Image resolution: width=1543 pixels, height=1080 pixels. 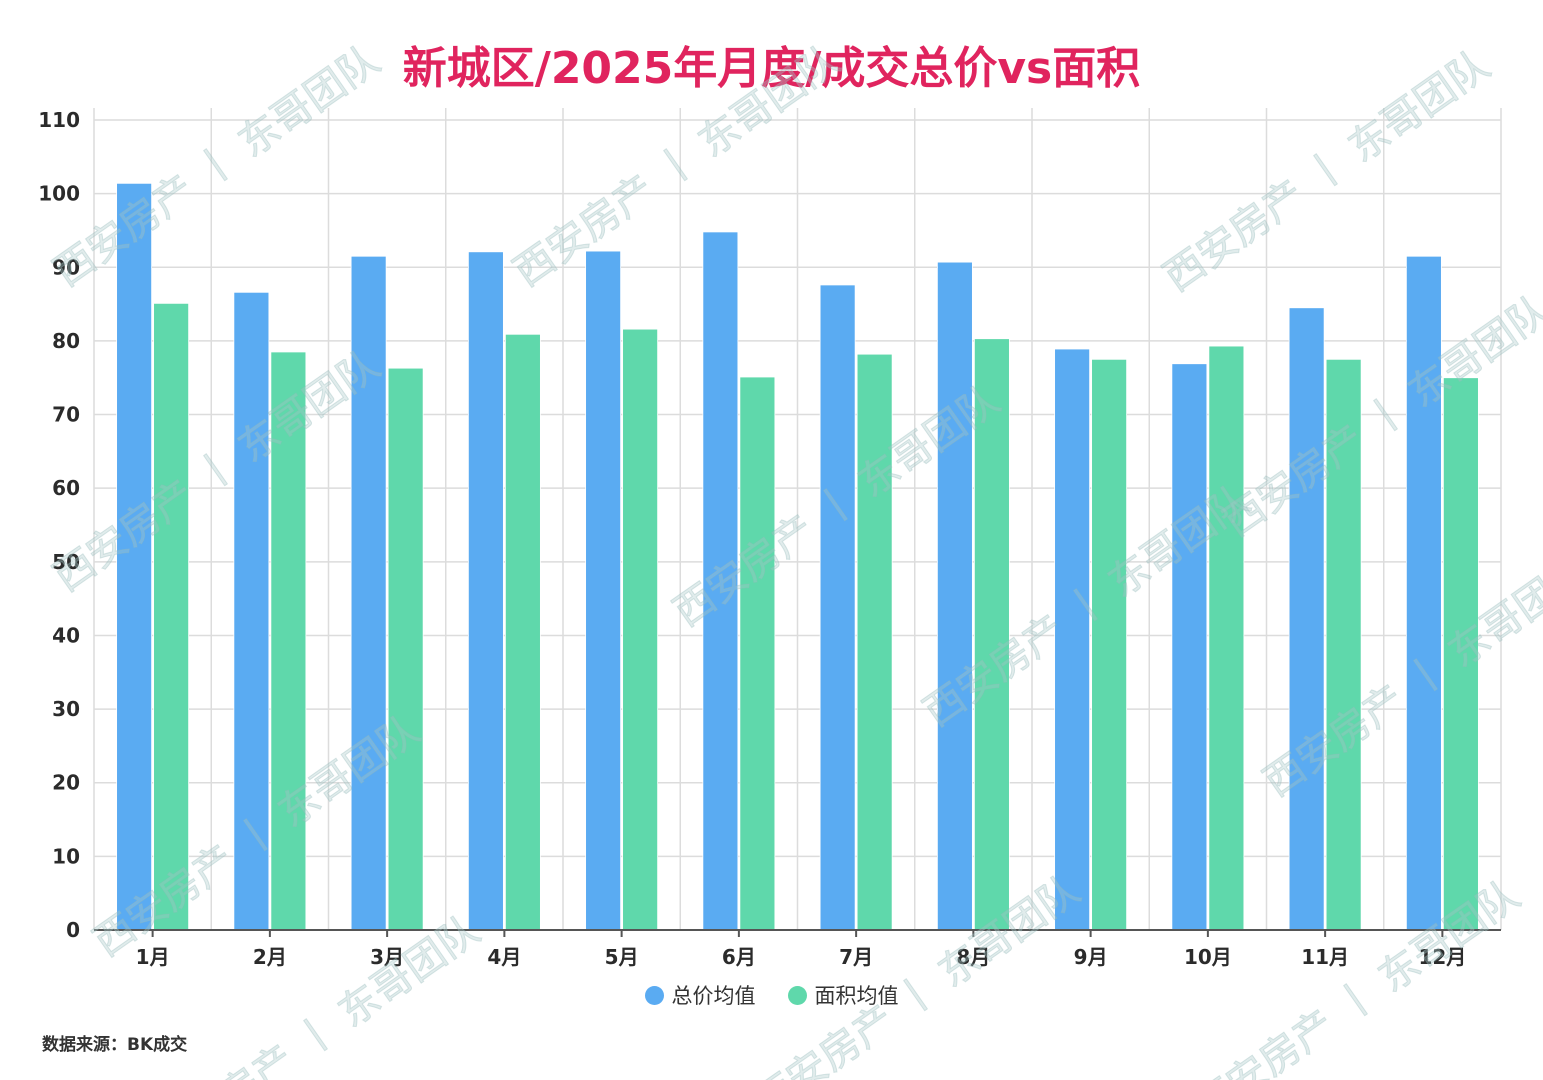 I want to click on y-tick-label: 100, so click(x=59, y=194).